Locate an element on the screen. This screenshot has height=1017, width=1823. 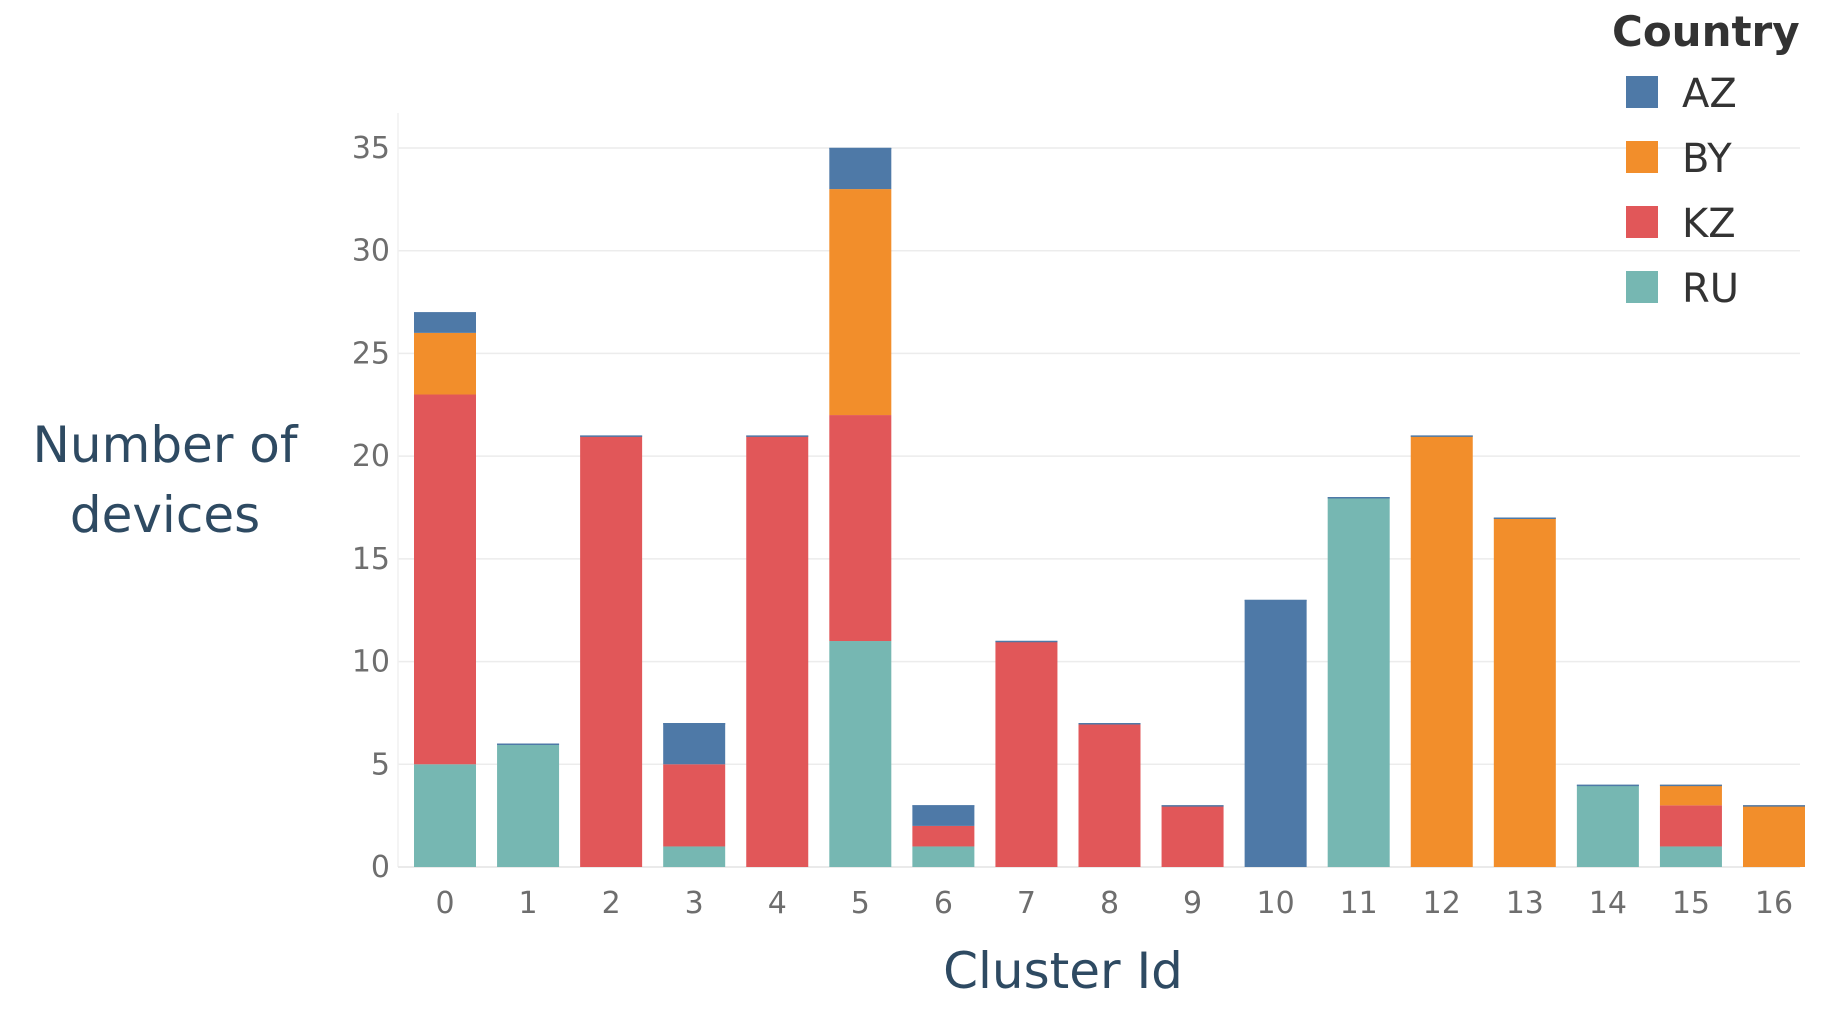
legend: Country AZ BY KZ RU is located at coordinates (1706, 159).